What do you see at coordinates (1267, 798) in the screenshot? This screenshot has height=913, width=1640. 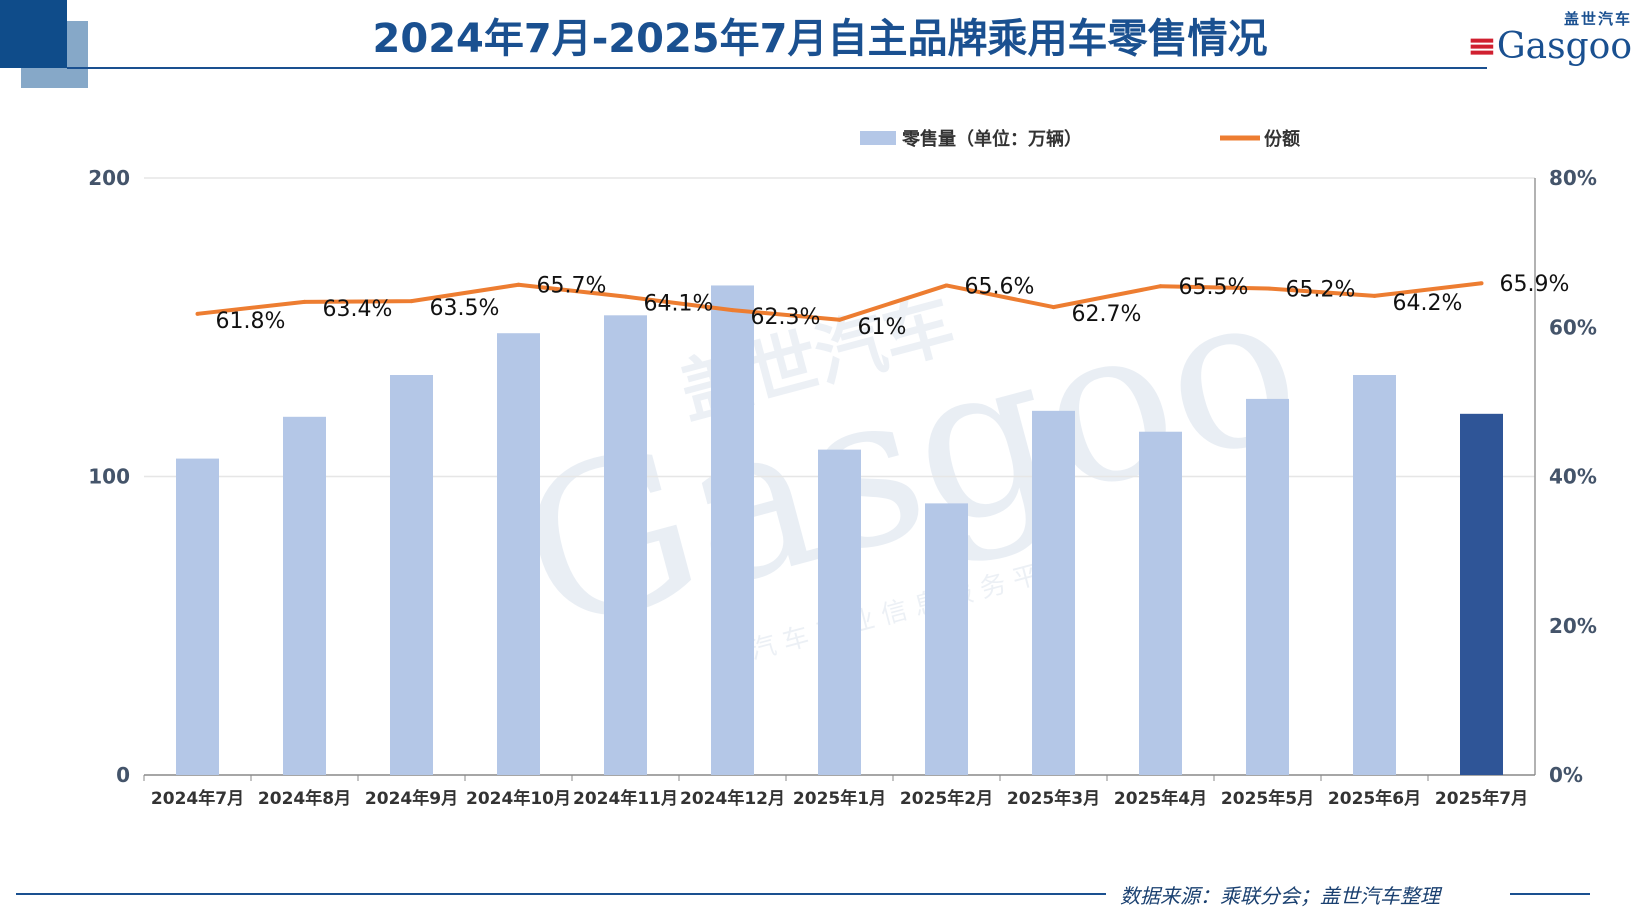 I see `x-tick-label: 2025年5月` at bounding box center [1267, 798].